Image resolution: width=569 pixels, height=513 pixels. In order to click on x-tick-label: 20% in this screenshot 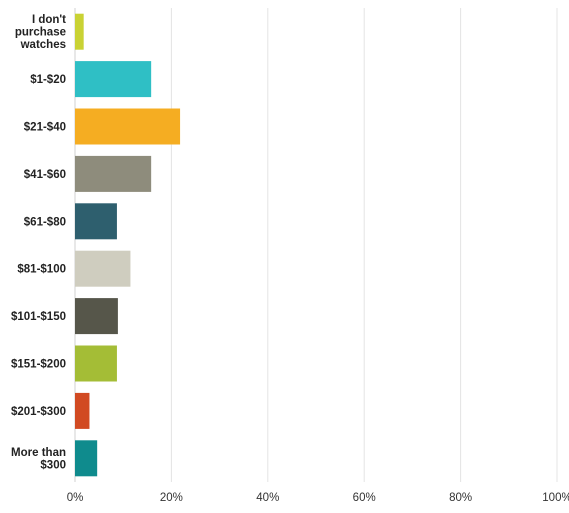, I will do `click(171, 498)`.